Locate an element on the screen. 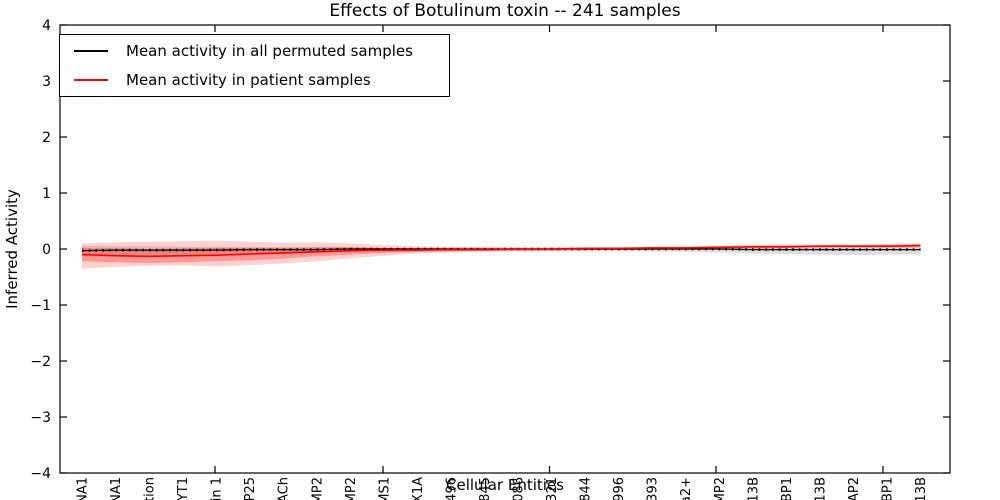 Image resolution: width=1000 pixels, height=500 pixels. x-category-label: VAMP2 is located at coordinates (720, 488).